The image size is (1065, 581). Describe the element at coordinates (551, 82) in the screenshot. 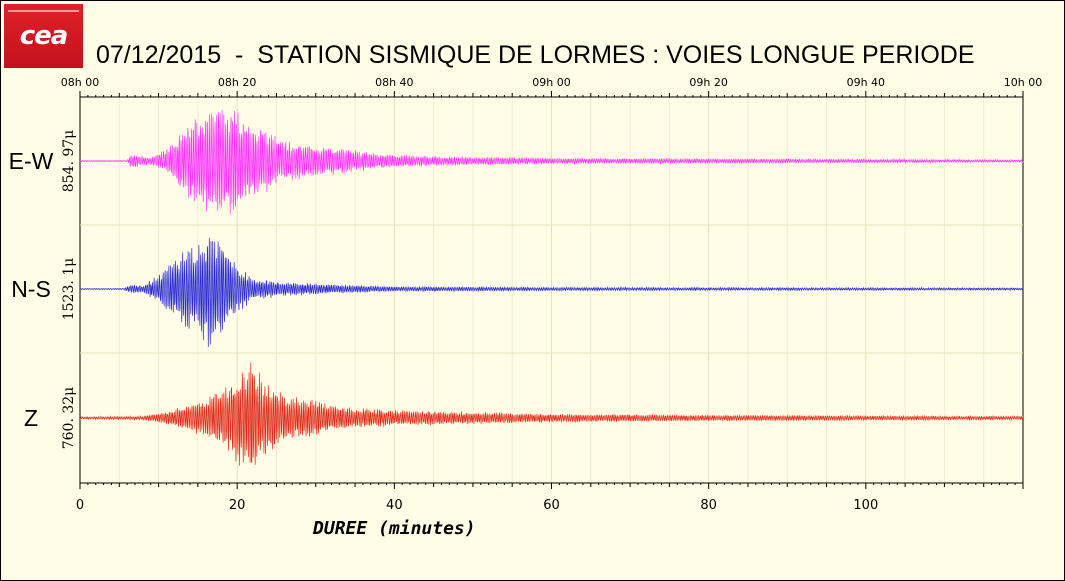

I see `x-tick-label-top: 09h 00` at that location.